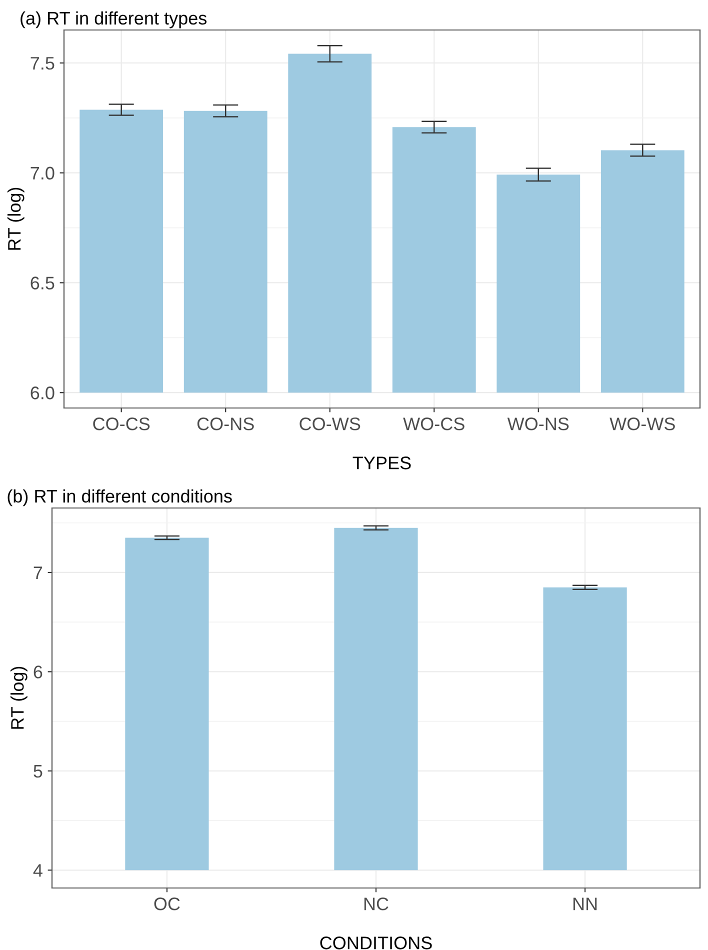 Image resolution: width=708 pixels, height=950 pixels. Describe the element at coordinates (120, 497) in the screenshot. I see `chart-title: (b) RT in different conditions` at that location.